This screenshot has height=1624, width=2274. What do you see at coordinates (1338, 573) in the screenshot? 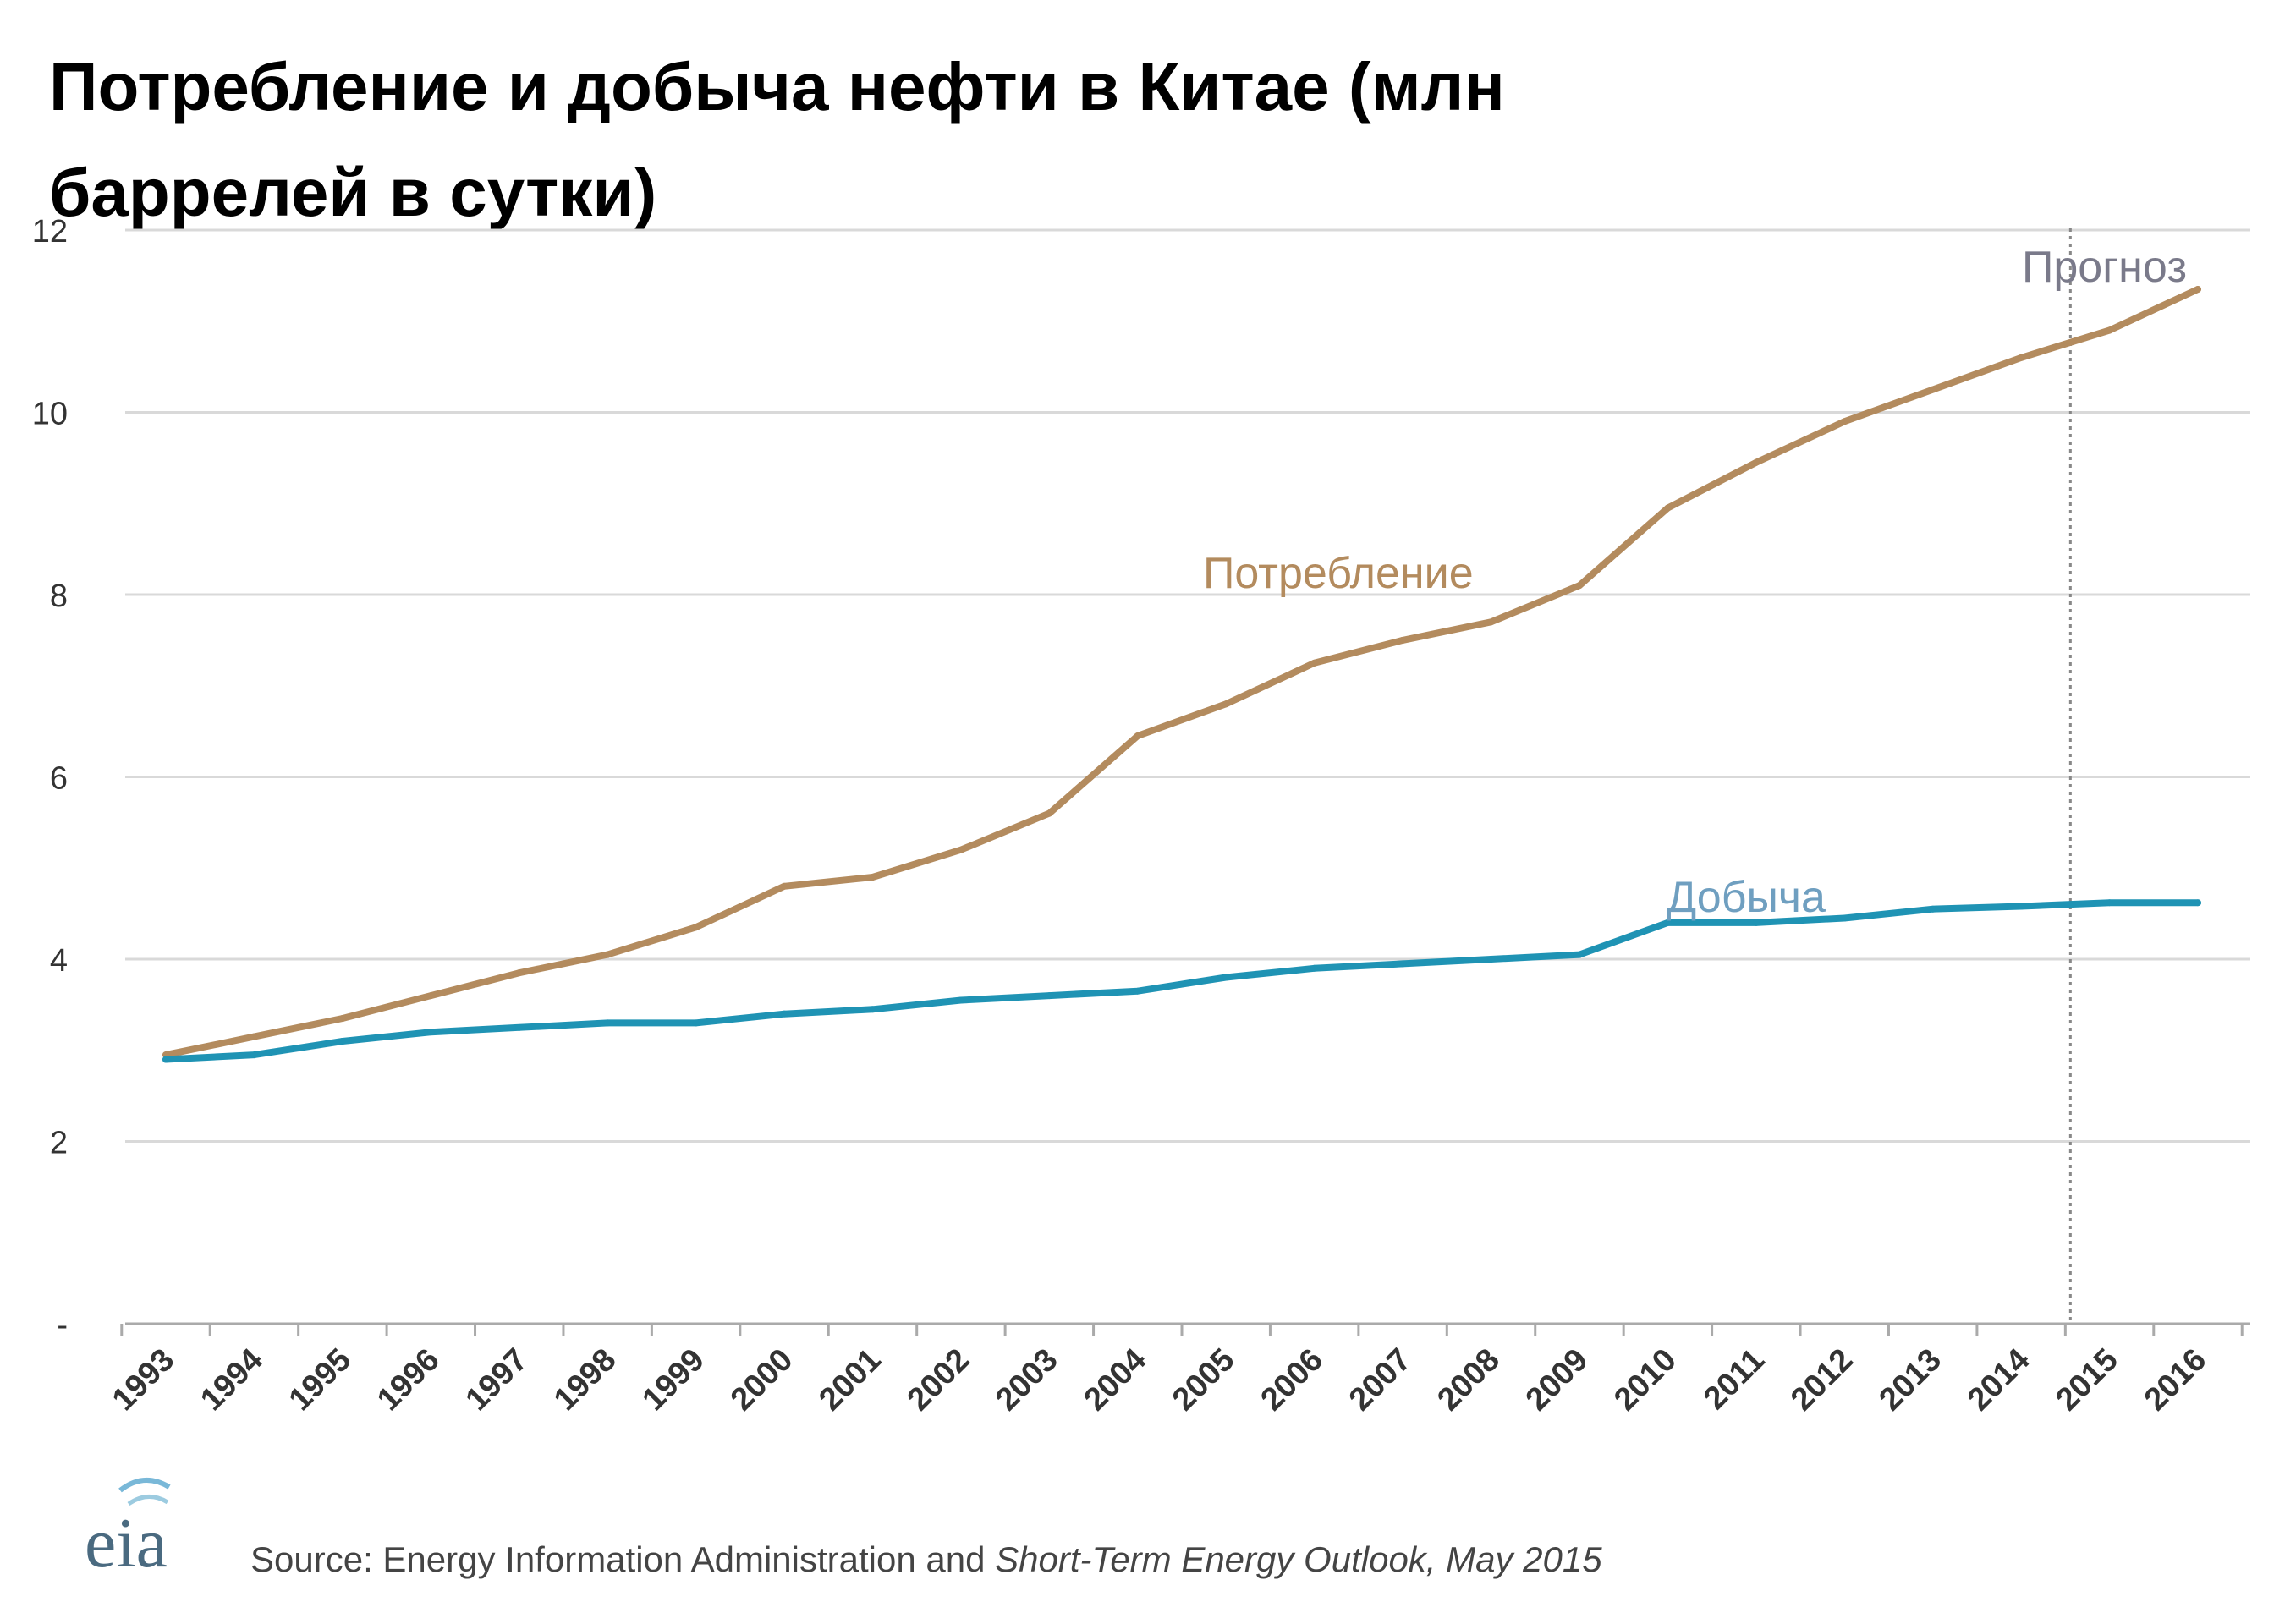
I see `consumption-label: Потребление` at bounding box center [1338, 573].